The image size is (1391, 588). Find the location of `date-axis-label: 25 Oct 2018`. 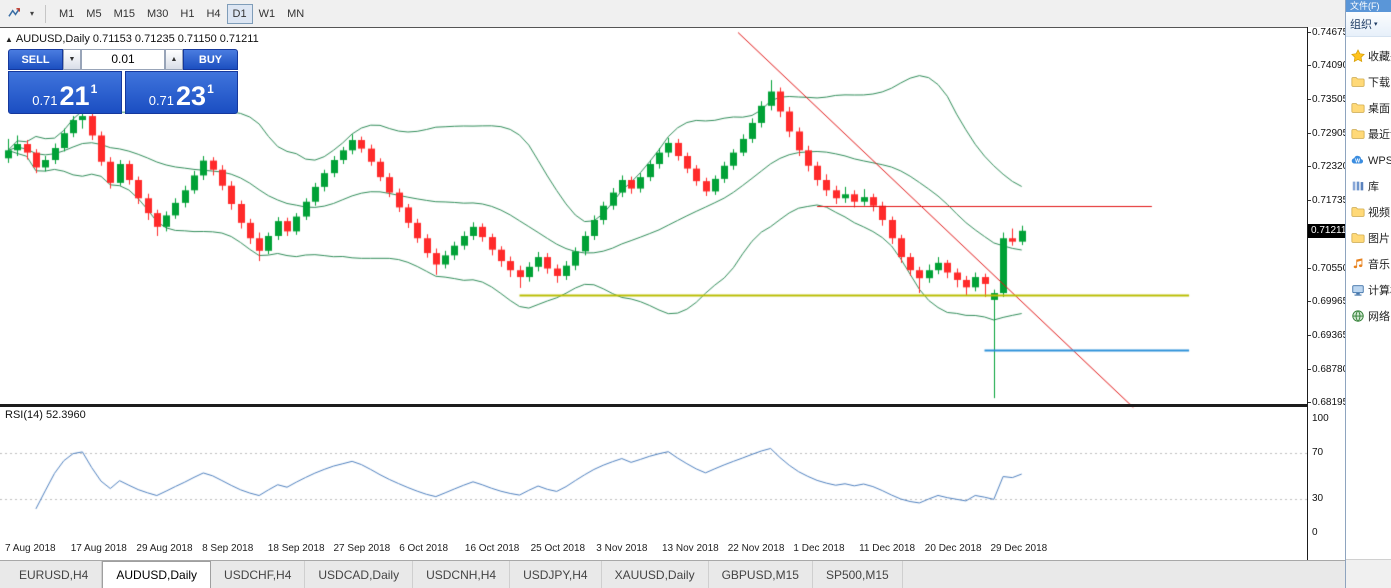

date-axis-label: 25 Oct 2018 is located at coordinates (558, 548).